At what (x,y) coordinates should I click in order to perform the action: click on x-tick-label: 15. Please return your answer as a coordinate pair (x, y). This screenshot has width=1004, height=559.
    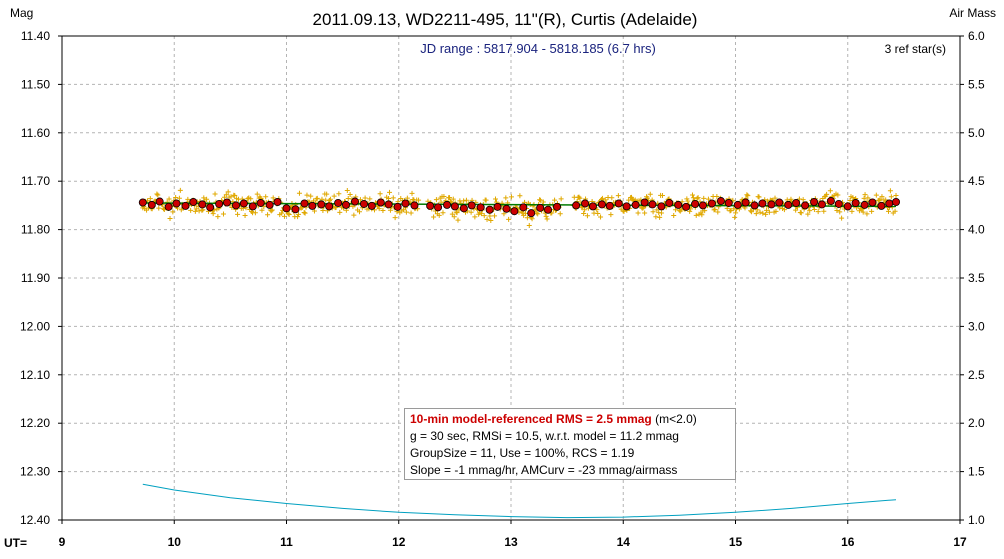
    Looking at the image, I should click on (736, 542).